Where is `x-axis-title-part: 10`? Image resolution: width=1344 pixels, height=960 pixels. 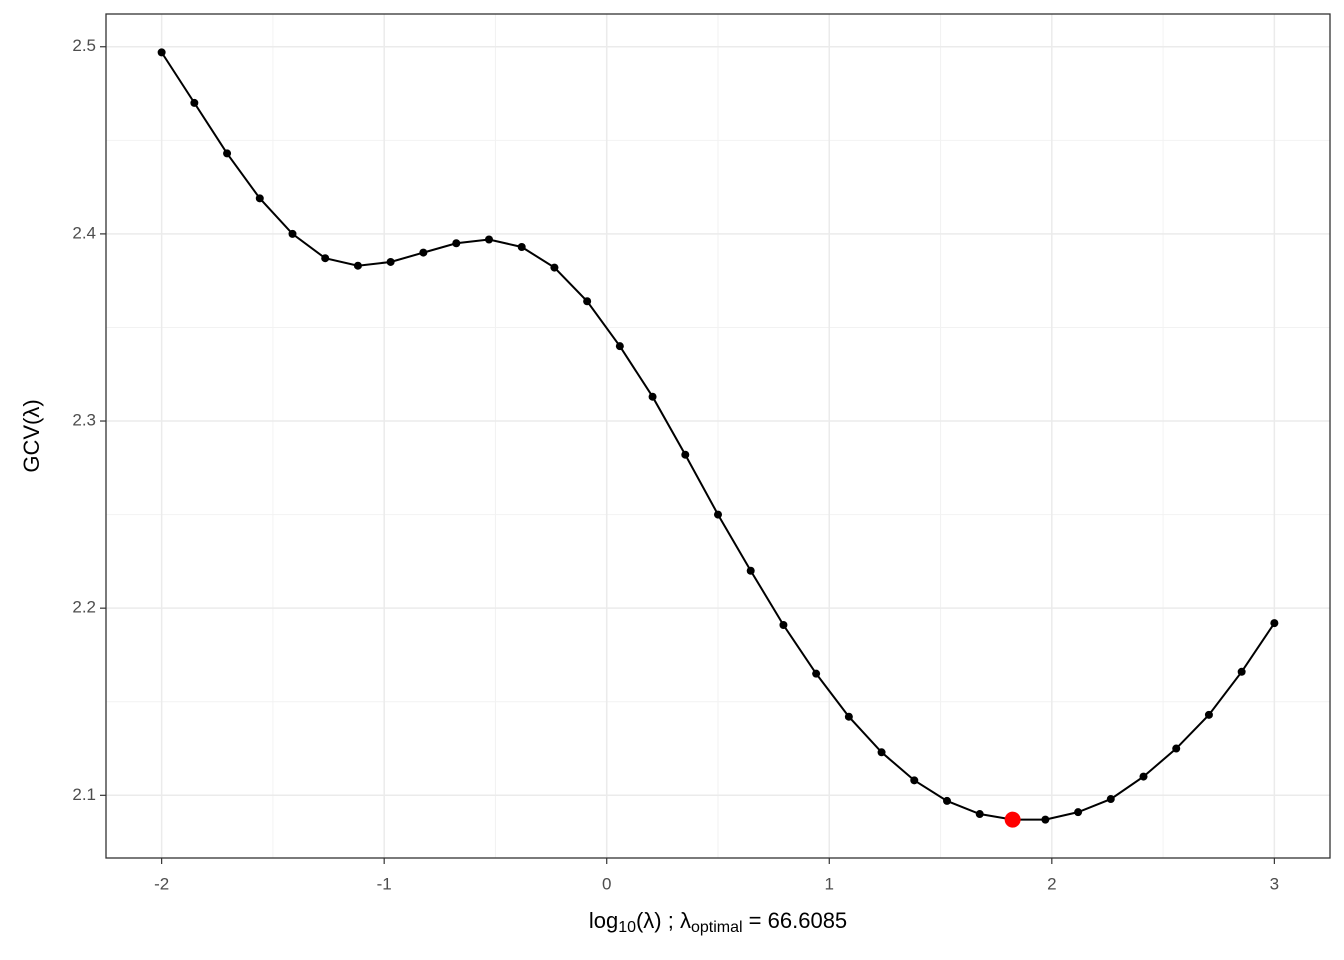 x-axis-title-part: 10 is located at coordinates (627, 927).